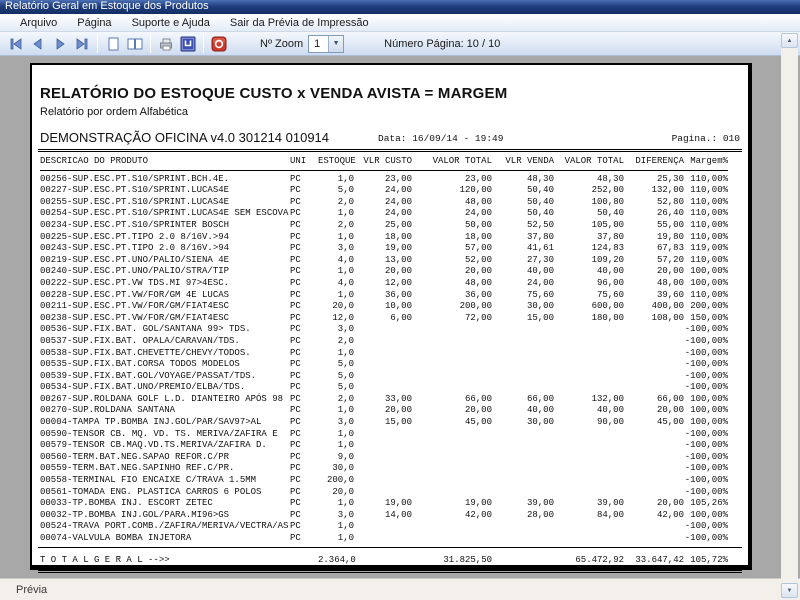 The image size is (800, 600). What do you see at coordinates (540, 236) in the screenshot?
I see `table-cell: 37,80` at bounding box center [540, 236].